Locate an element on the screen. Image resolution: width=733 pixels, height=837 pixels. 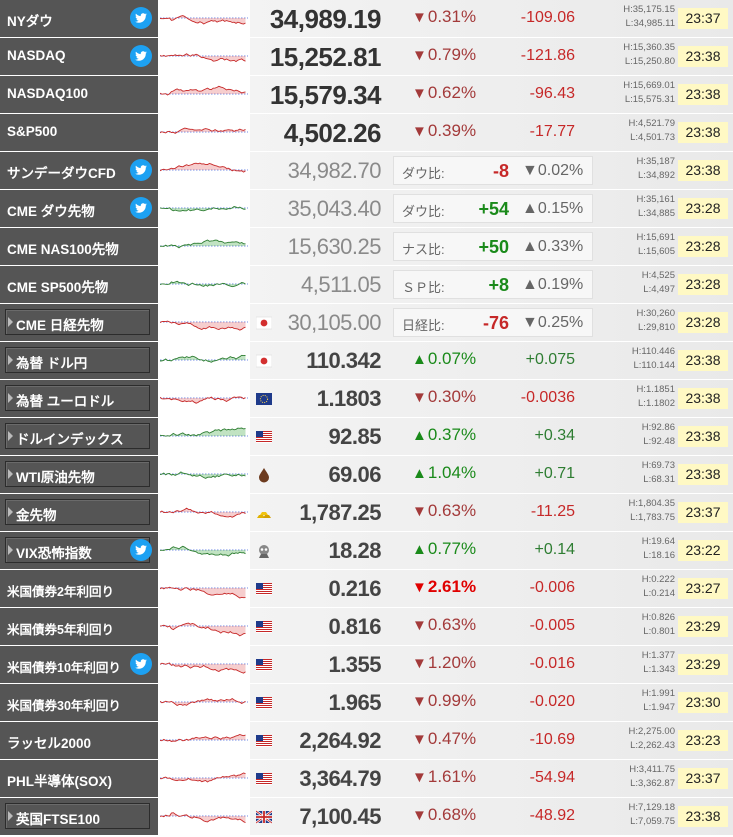
day-low: L:15,605 is located at coordinates (656, 251).